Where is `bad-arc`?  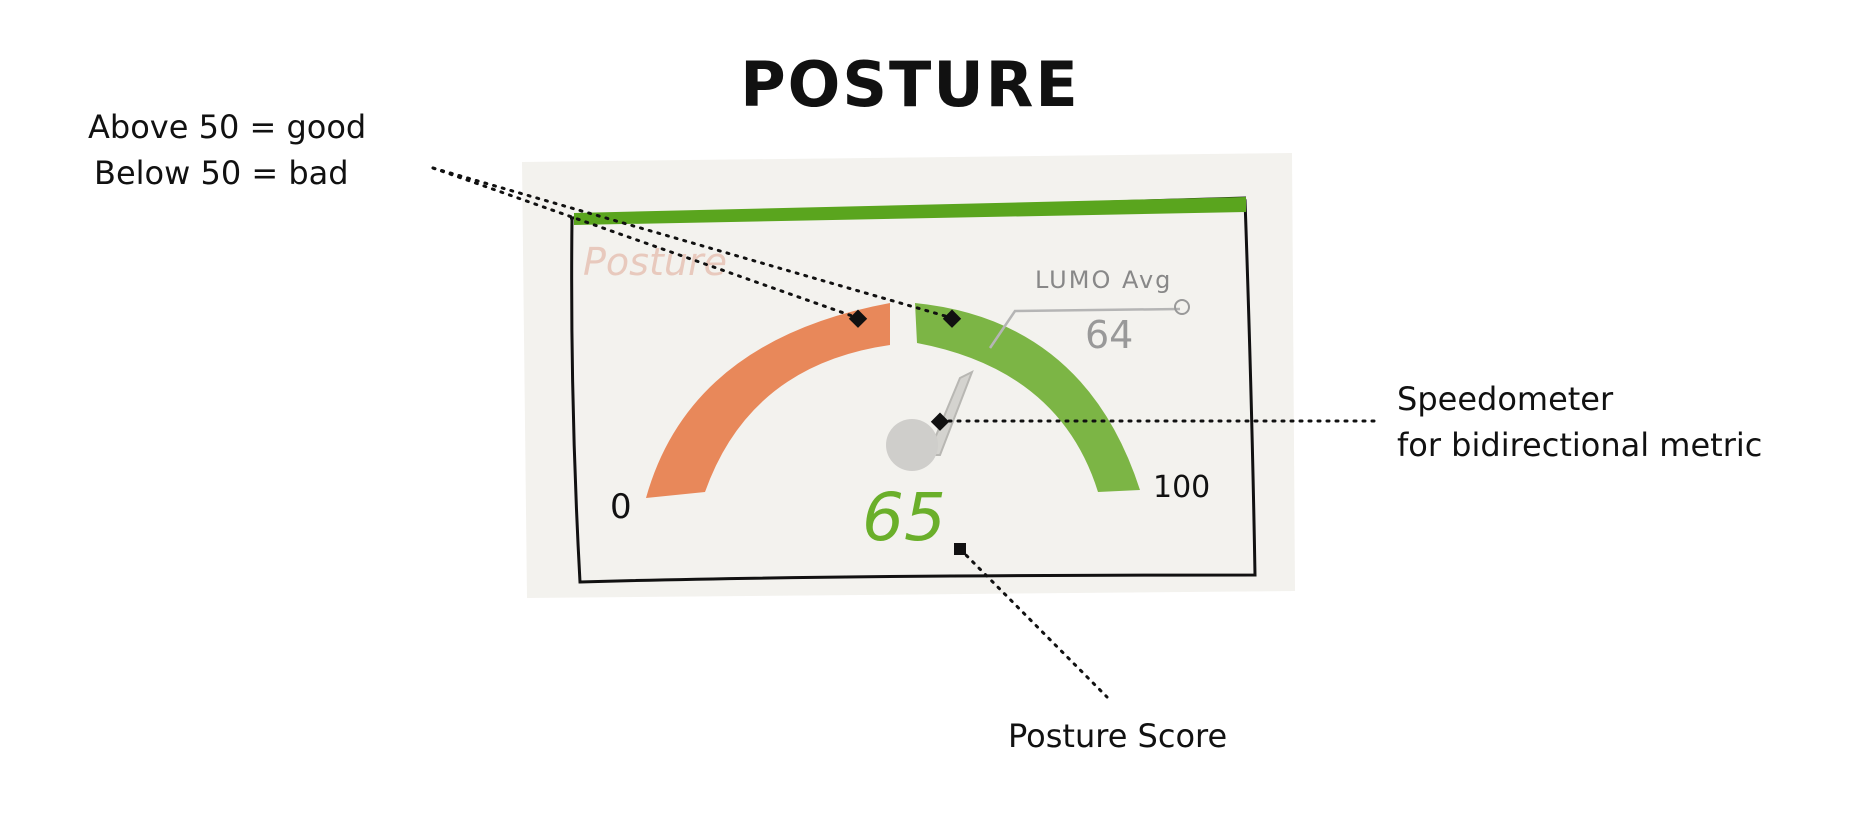
bad-arc is located at coordinates (768, 400).